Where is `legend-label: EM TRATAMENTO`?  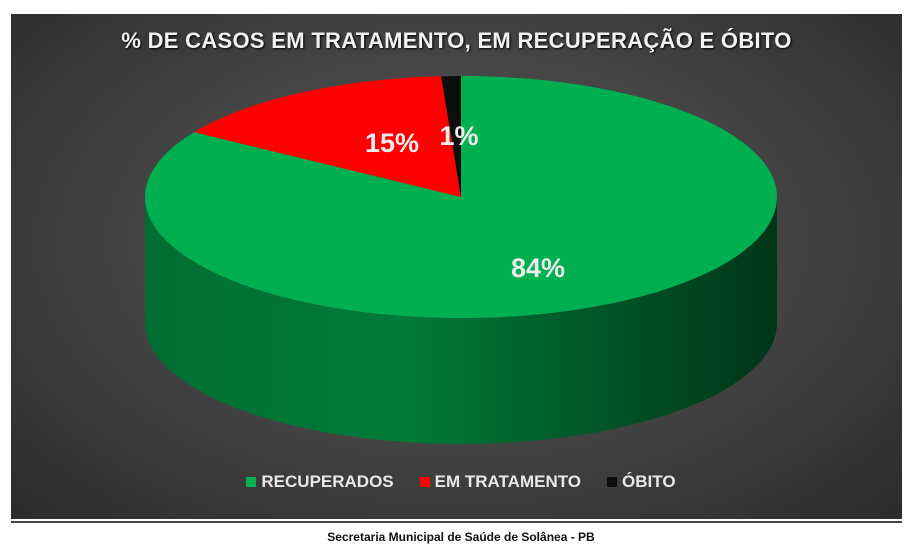
legend-label: EM TRATAMENTO is located at coordinates (508, 481).